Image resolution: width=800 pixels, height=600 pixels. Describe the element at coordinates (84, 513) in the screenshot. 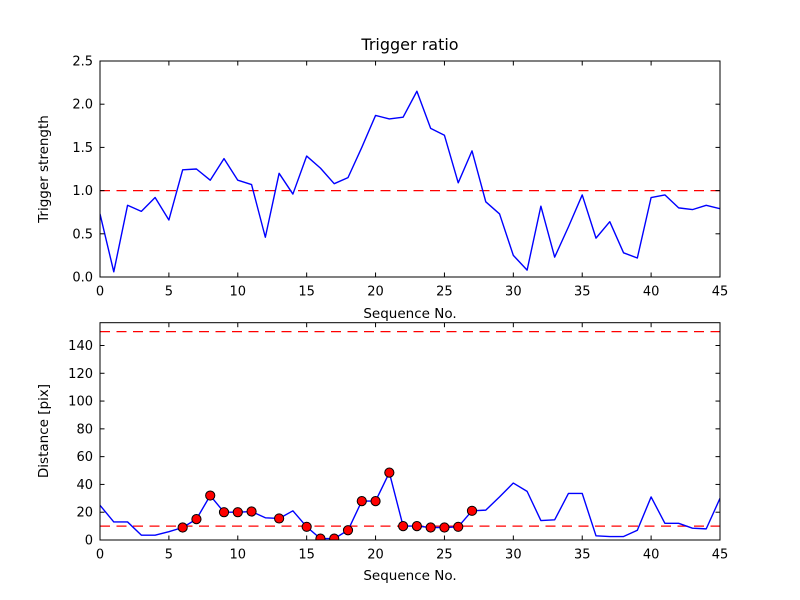

I see `distance-plot-y-tick-label: 20` at that location.